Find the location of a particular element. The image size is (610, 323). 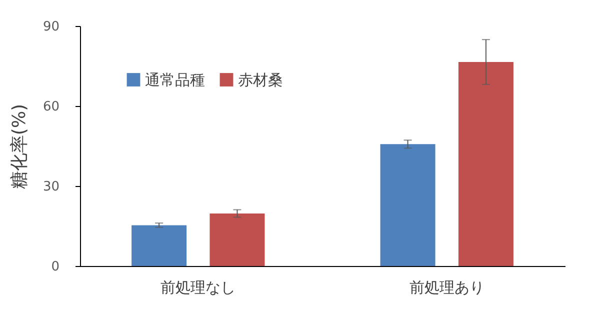

x-tick-label: 前処理なし is located at coordinates (198, 287).